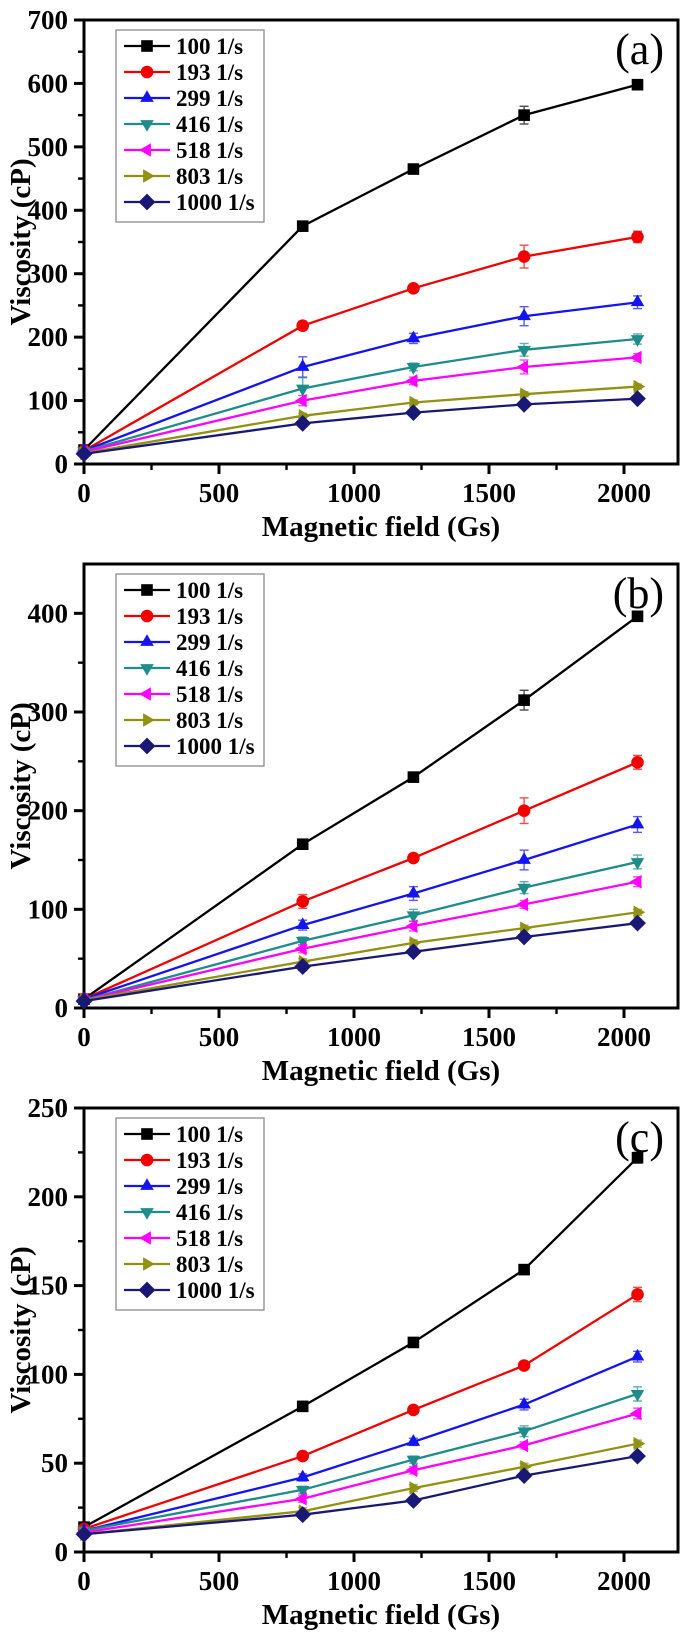  Describe the element at coordinates (56, 242) in the screenshot. I see `y-axis: 0 100 200 300 400 500 600 700` at that location.